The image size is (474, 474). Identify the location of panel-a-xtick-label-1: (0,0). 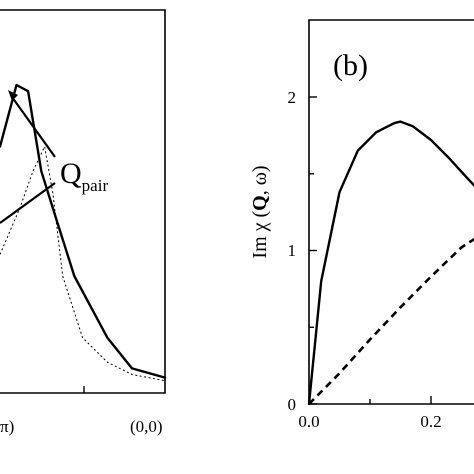
(146, 426).